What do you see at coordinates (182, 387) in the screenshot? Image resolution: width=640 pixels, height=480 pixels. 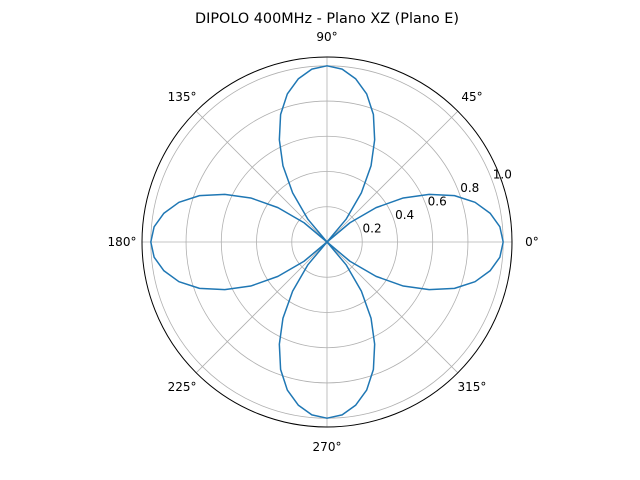 I see `angle-tick-label: 225°` at bounding box center [182, 387].